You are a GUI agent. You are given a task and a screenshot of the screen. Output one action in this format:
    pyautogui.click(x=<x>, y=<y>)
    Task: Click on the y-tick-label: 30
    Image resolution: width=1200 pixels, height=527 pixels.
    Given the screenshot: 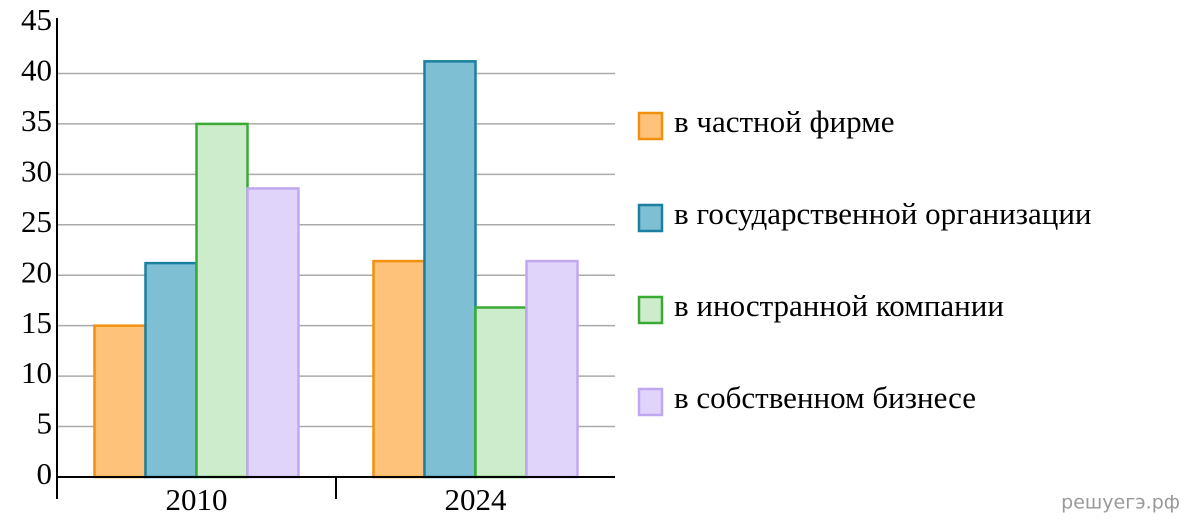 What is the action you would take?
    pyautogui.click(x=36, y=170)
    